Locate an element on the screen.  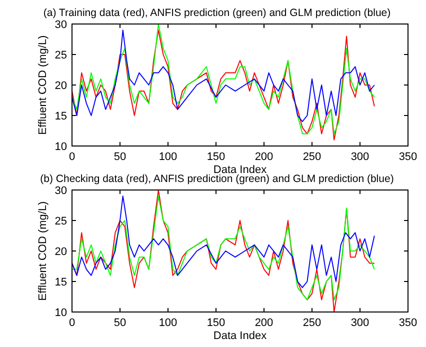
chart-title: (a) Training data (red), ANFIS prediction (green) and GLM prediction (blue) is located at coordinates (217, 13).